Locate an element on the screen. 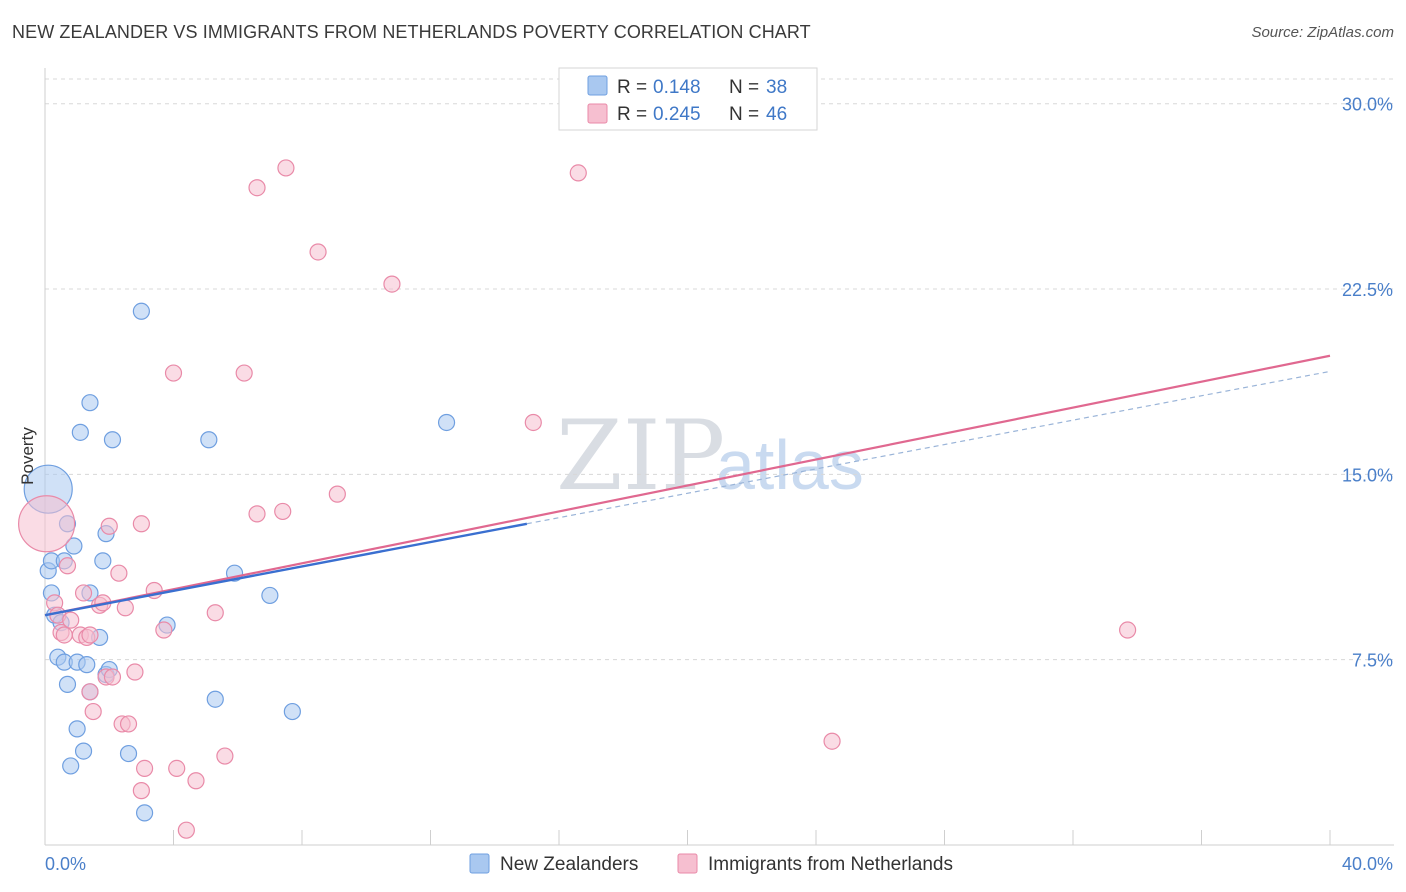 Image resolution: width=1406 pixels, height=892 pixels. legend-n-value-blue: 38 is located at coordinates (776, 87).